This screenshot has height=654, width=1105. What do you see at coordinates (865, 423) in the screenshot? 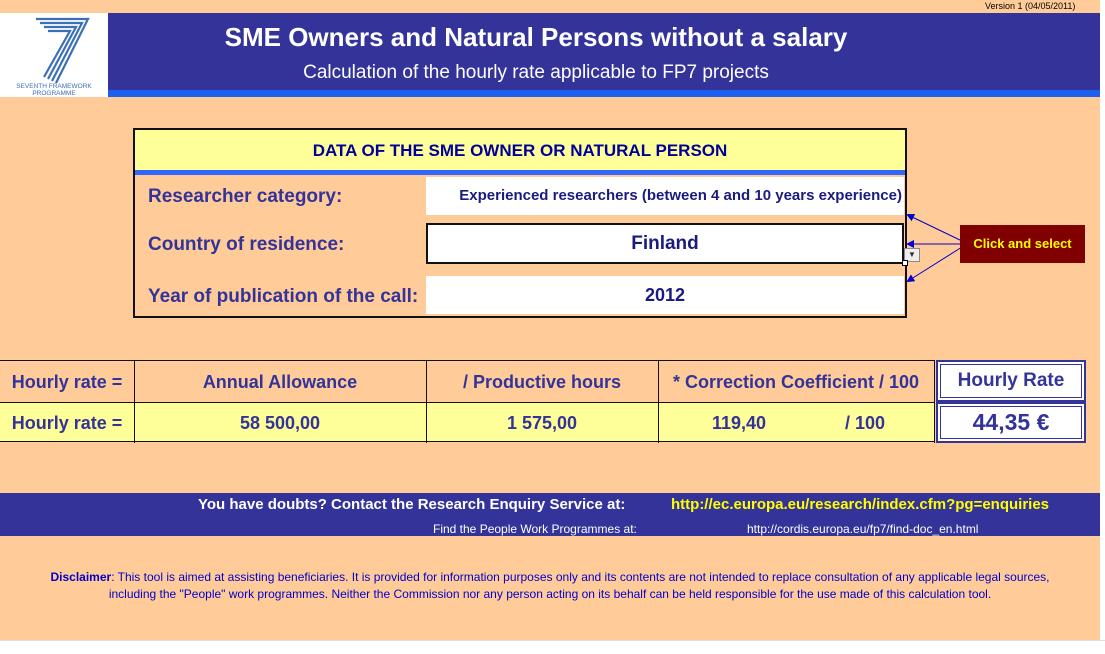
I see `coefficient-divisor: / 100` at bounding box center [865, 423].